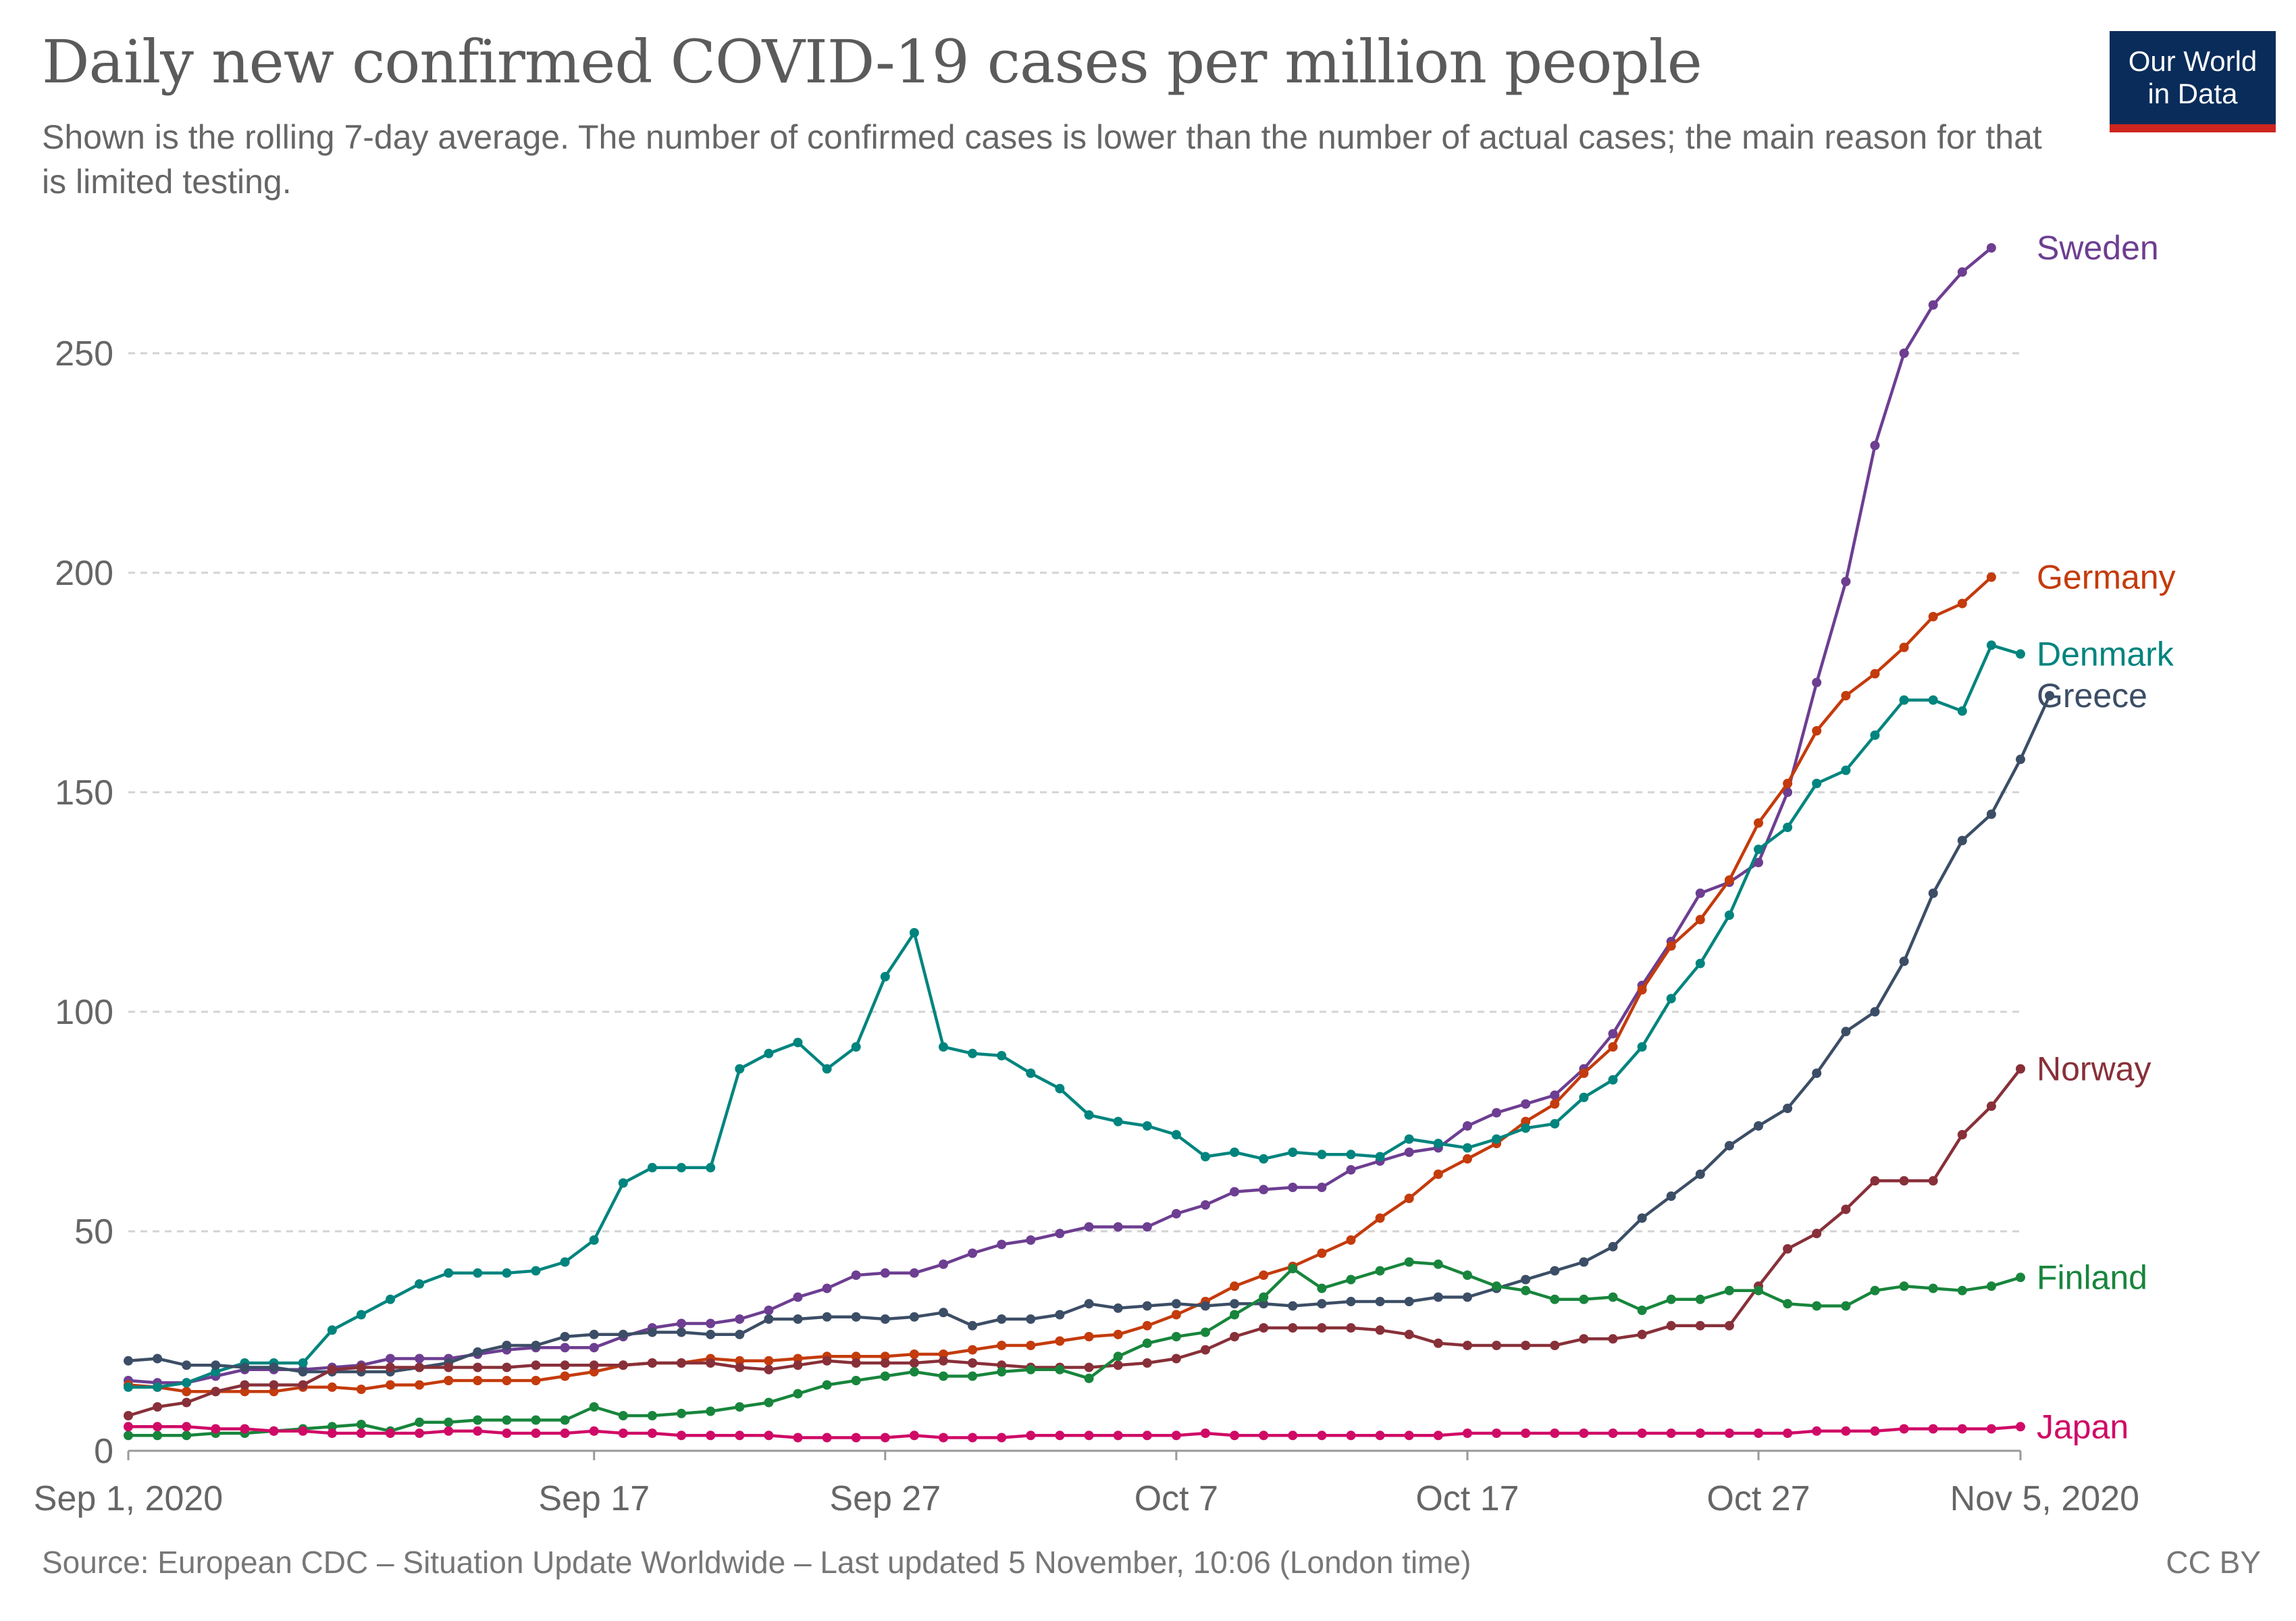 The image size is (2296, 1621). I want to click on owid-logo: Our World in Data, so click(2193, 81).